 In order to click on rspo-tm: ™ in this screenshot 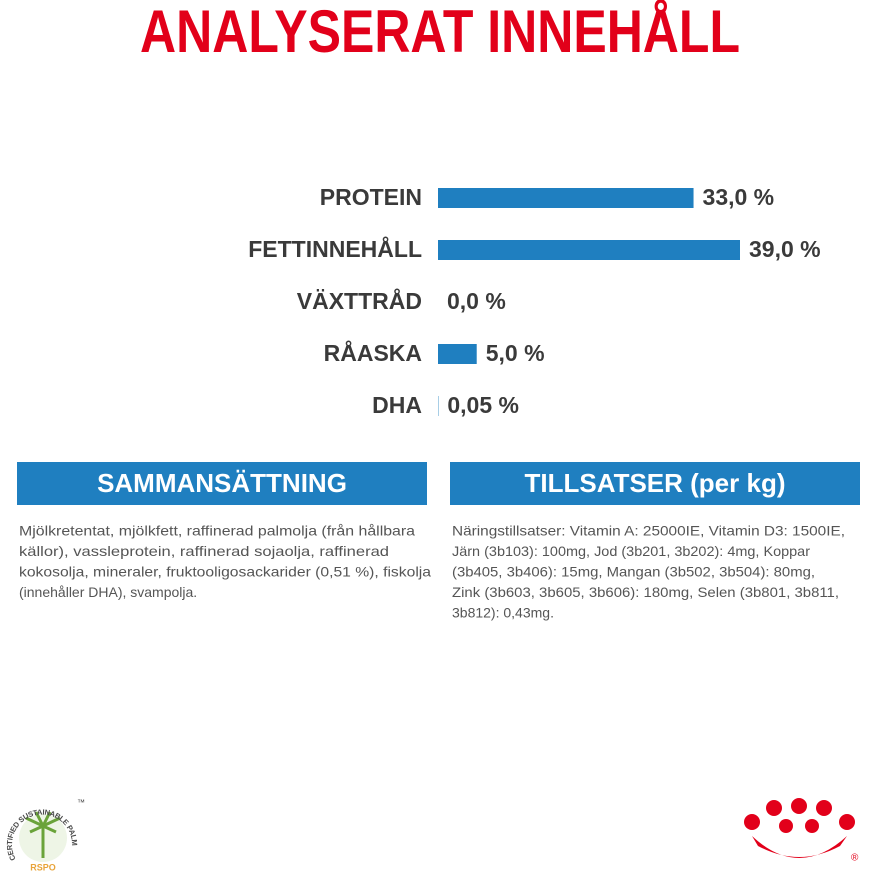, I will do `click(81, 802)`.